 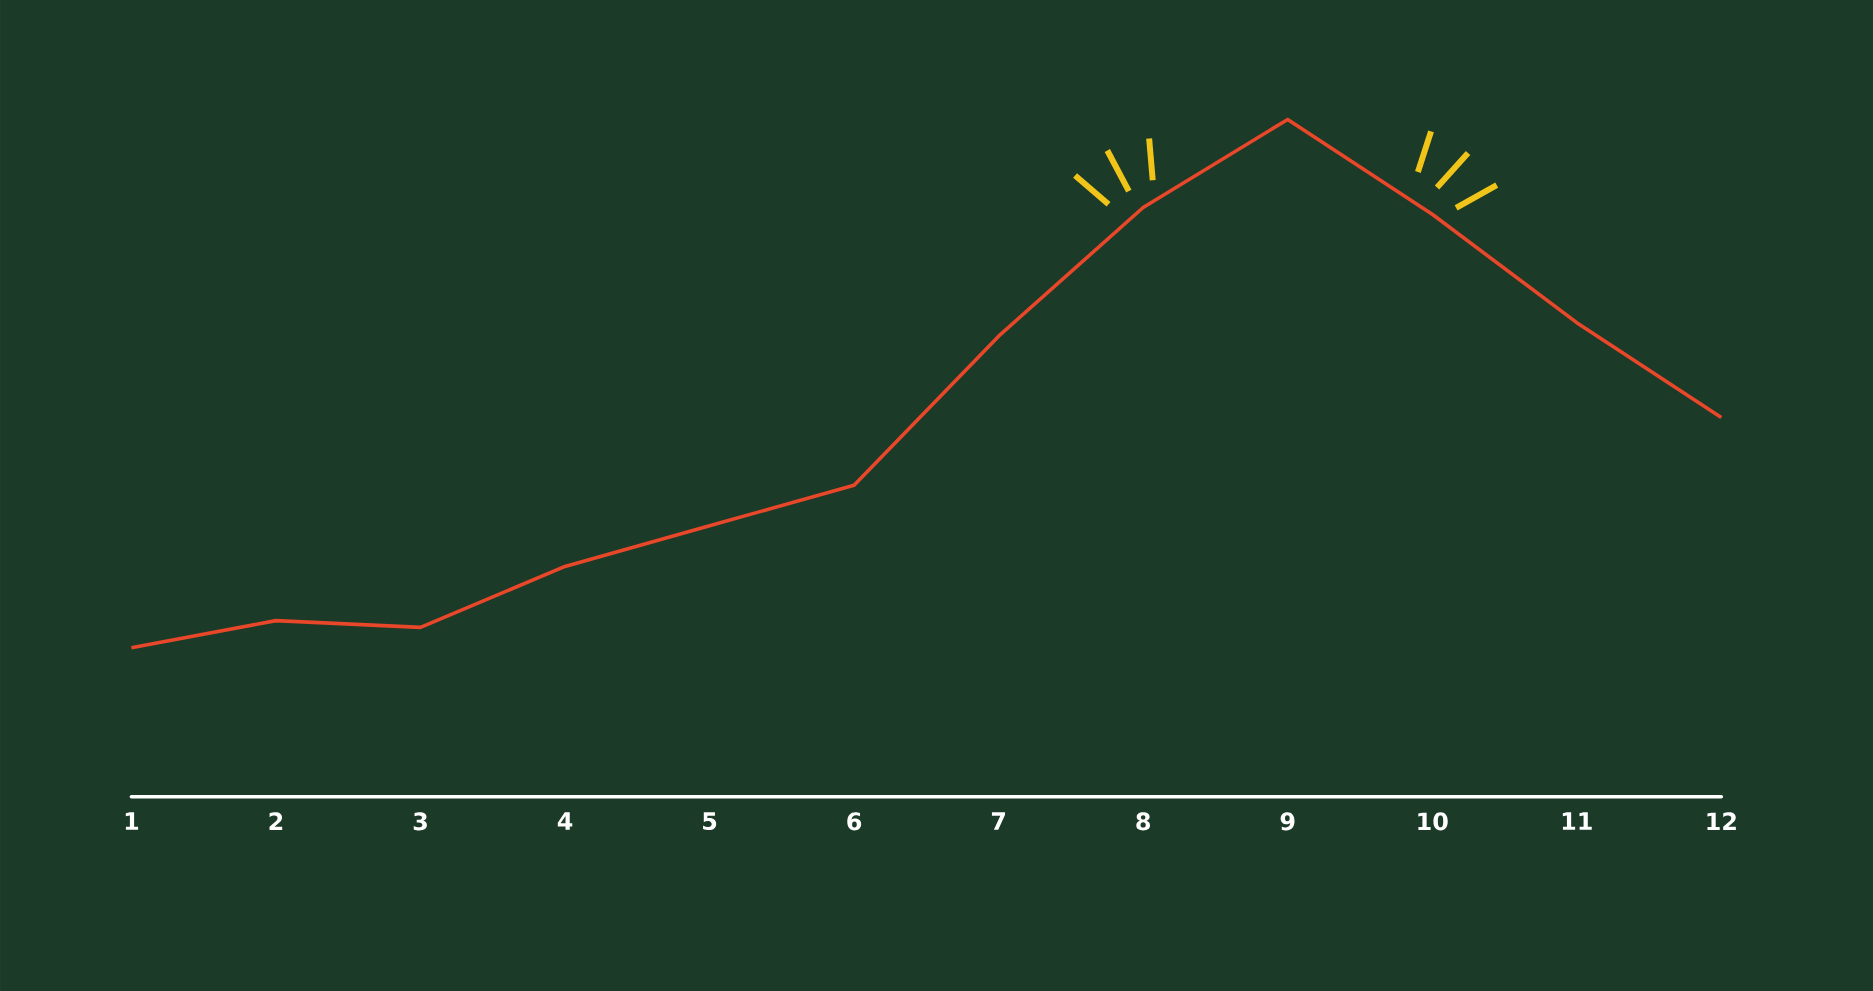 What do you see at coordinates (420, 821) in the screenshot?
I see `x-tick-label: 3` at bounding box center [420, 821].